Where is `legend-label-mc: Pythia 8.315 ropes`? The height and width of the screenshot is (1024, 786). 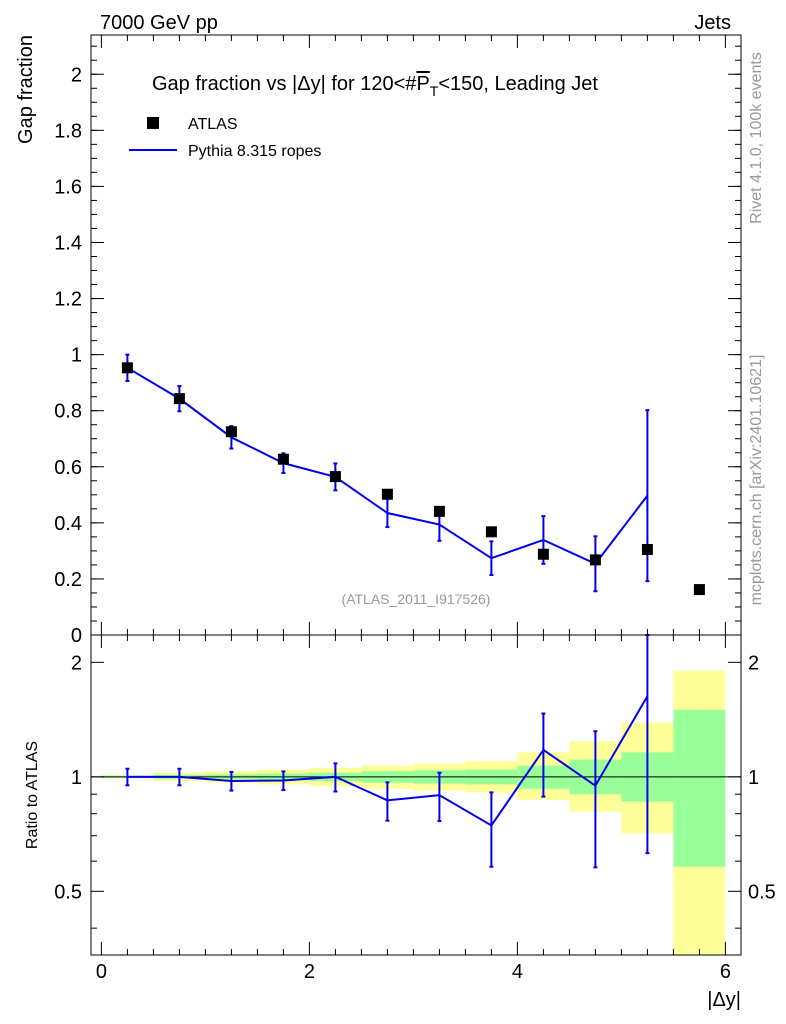
legend-label-mc: Pythia 8.315 ropes is located at coordinates (254, 151).